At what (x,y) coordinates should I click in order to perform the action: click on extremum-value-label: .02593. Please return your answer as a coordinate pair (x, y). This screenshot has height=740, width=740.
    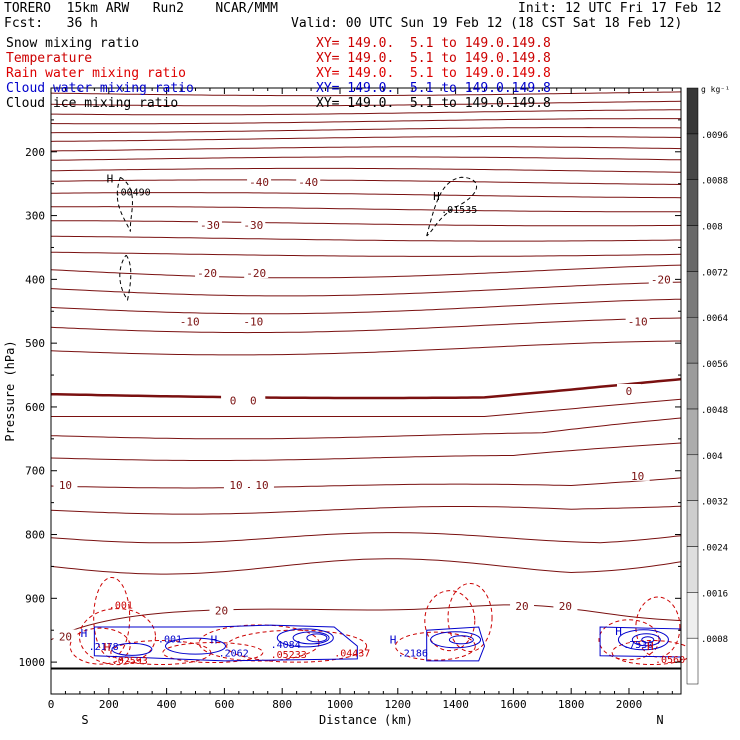
    Looking at the image, I should click on (130, 661).